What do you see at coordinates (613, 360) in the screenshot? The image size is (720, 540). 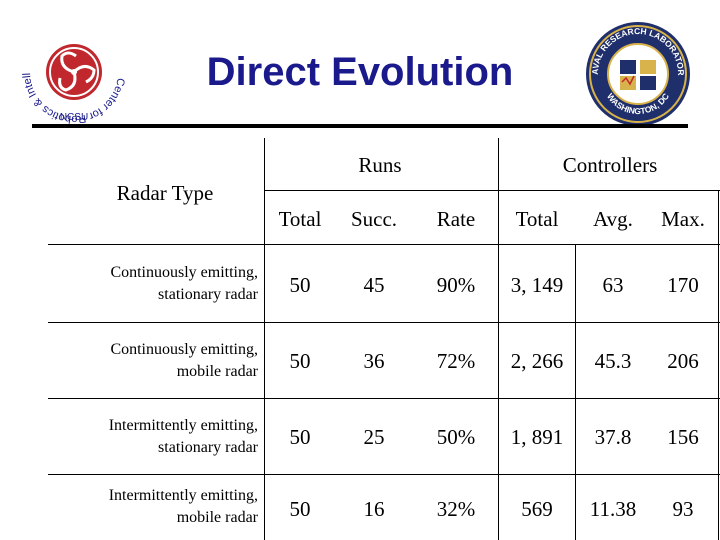 I see `cell-controllers-avg: 45.3` at bounding box center [613, 360].